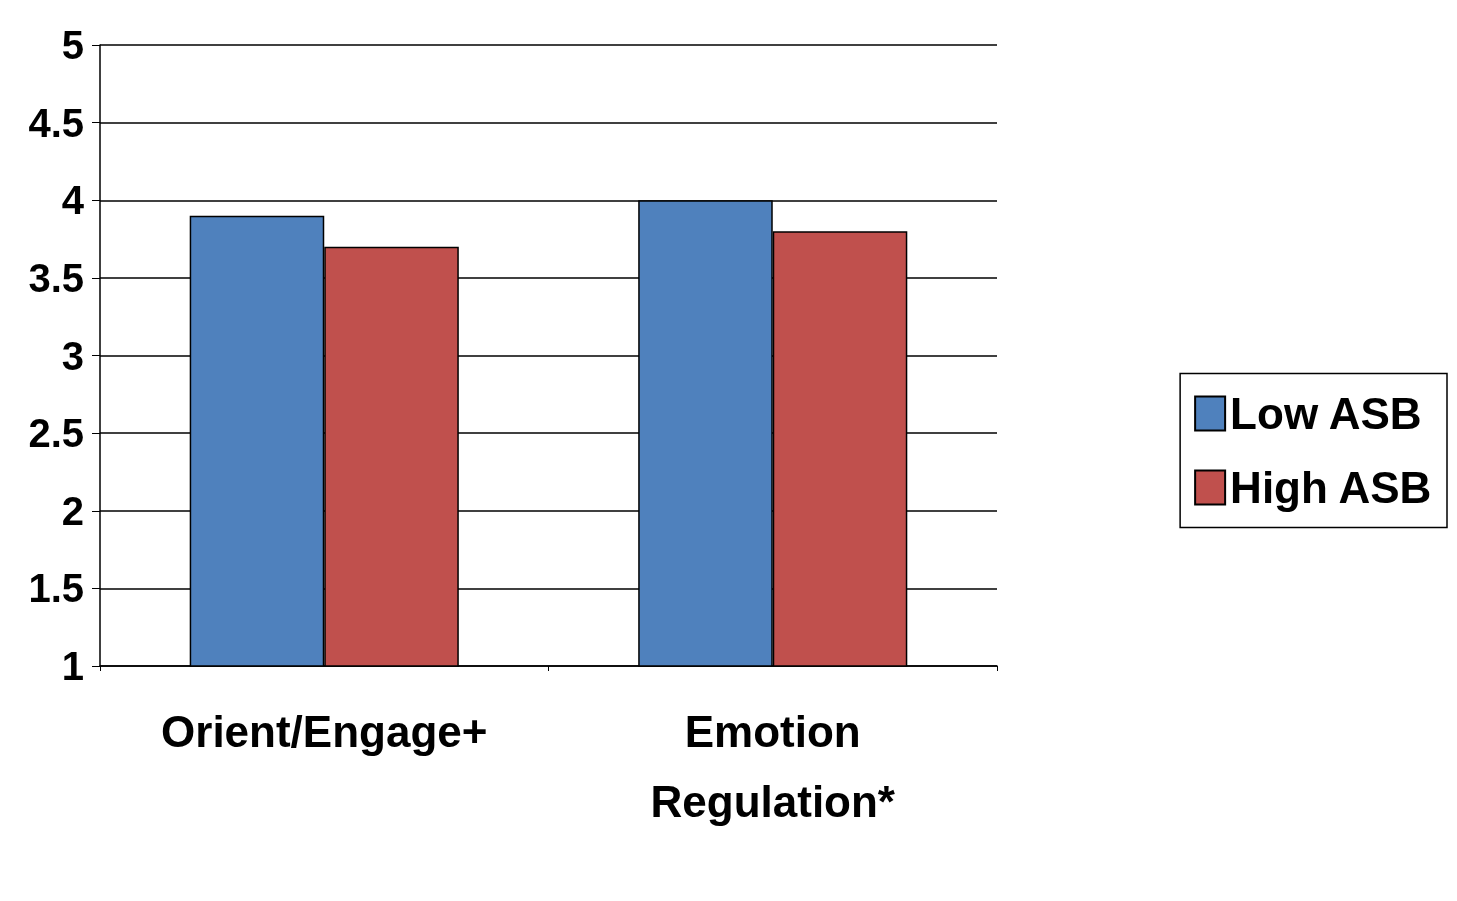 This screenshot has width=1457, height=901. Describe the element at coordinates (72, 355) in the screenshot. I see `y-tick-label: 3` at that location.